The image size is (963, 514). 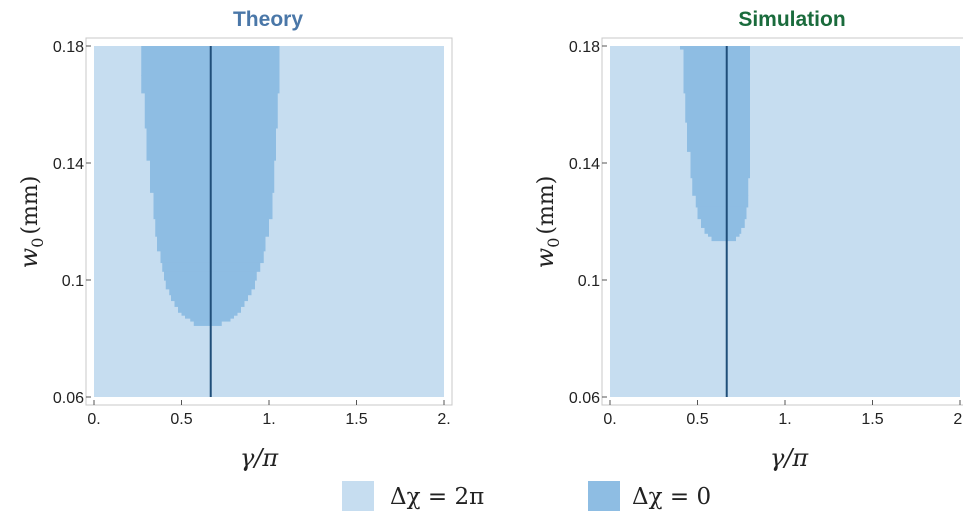 I want to click on theory-y-axis-symbol: w, so click(x=29, y=257).